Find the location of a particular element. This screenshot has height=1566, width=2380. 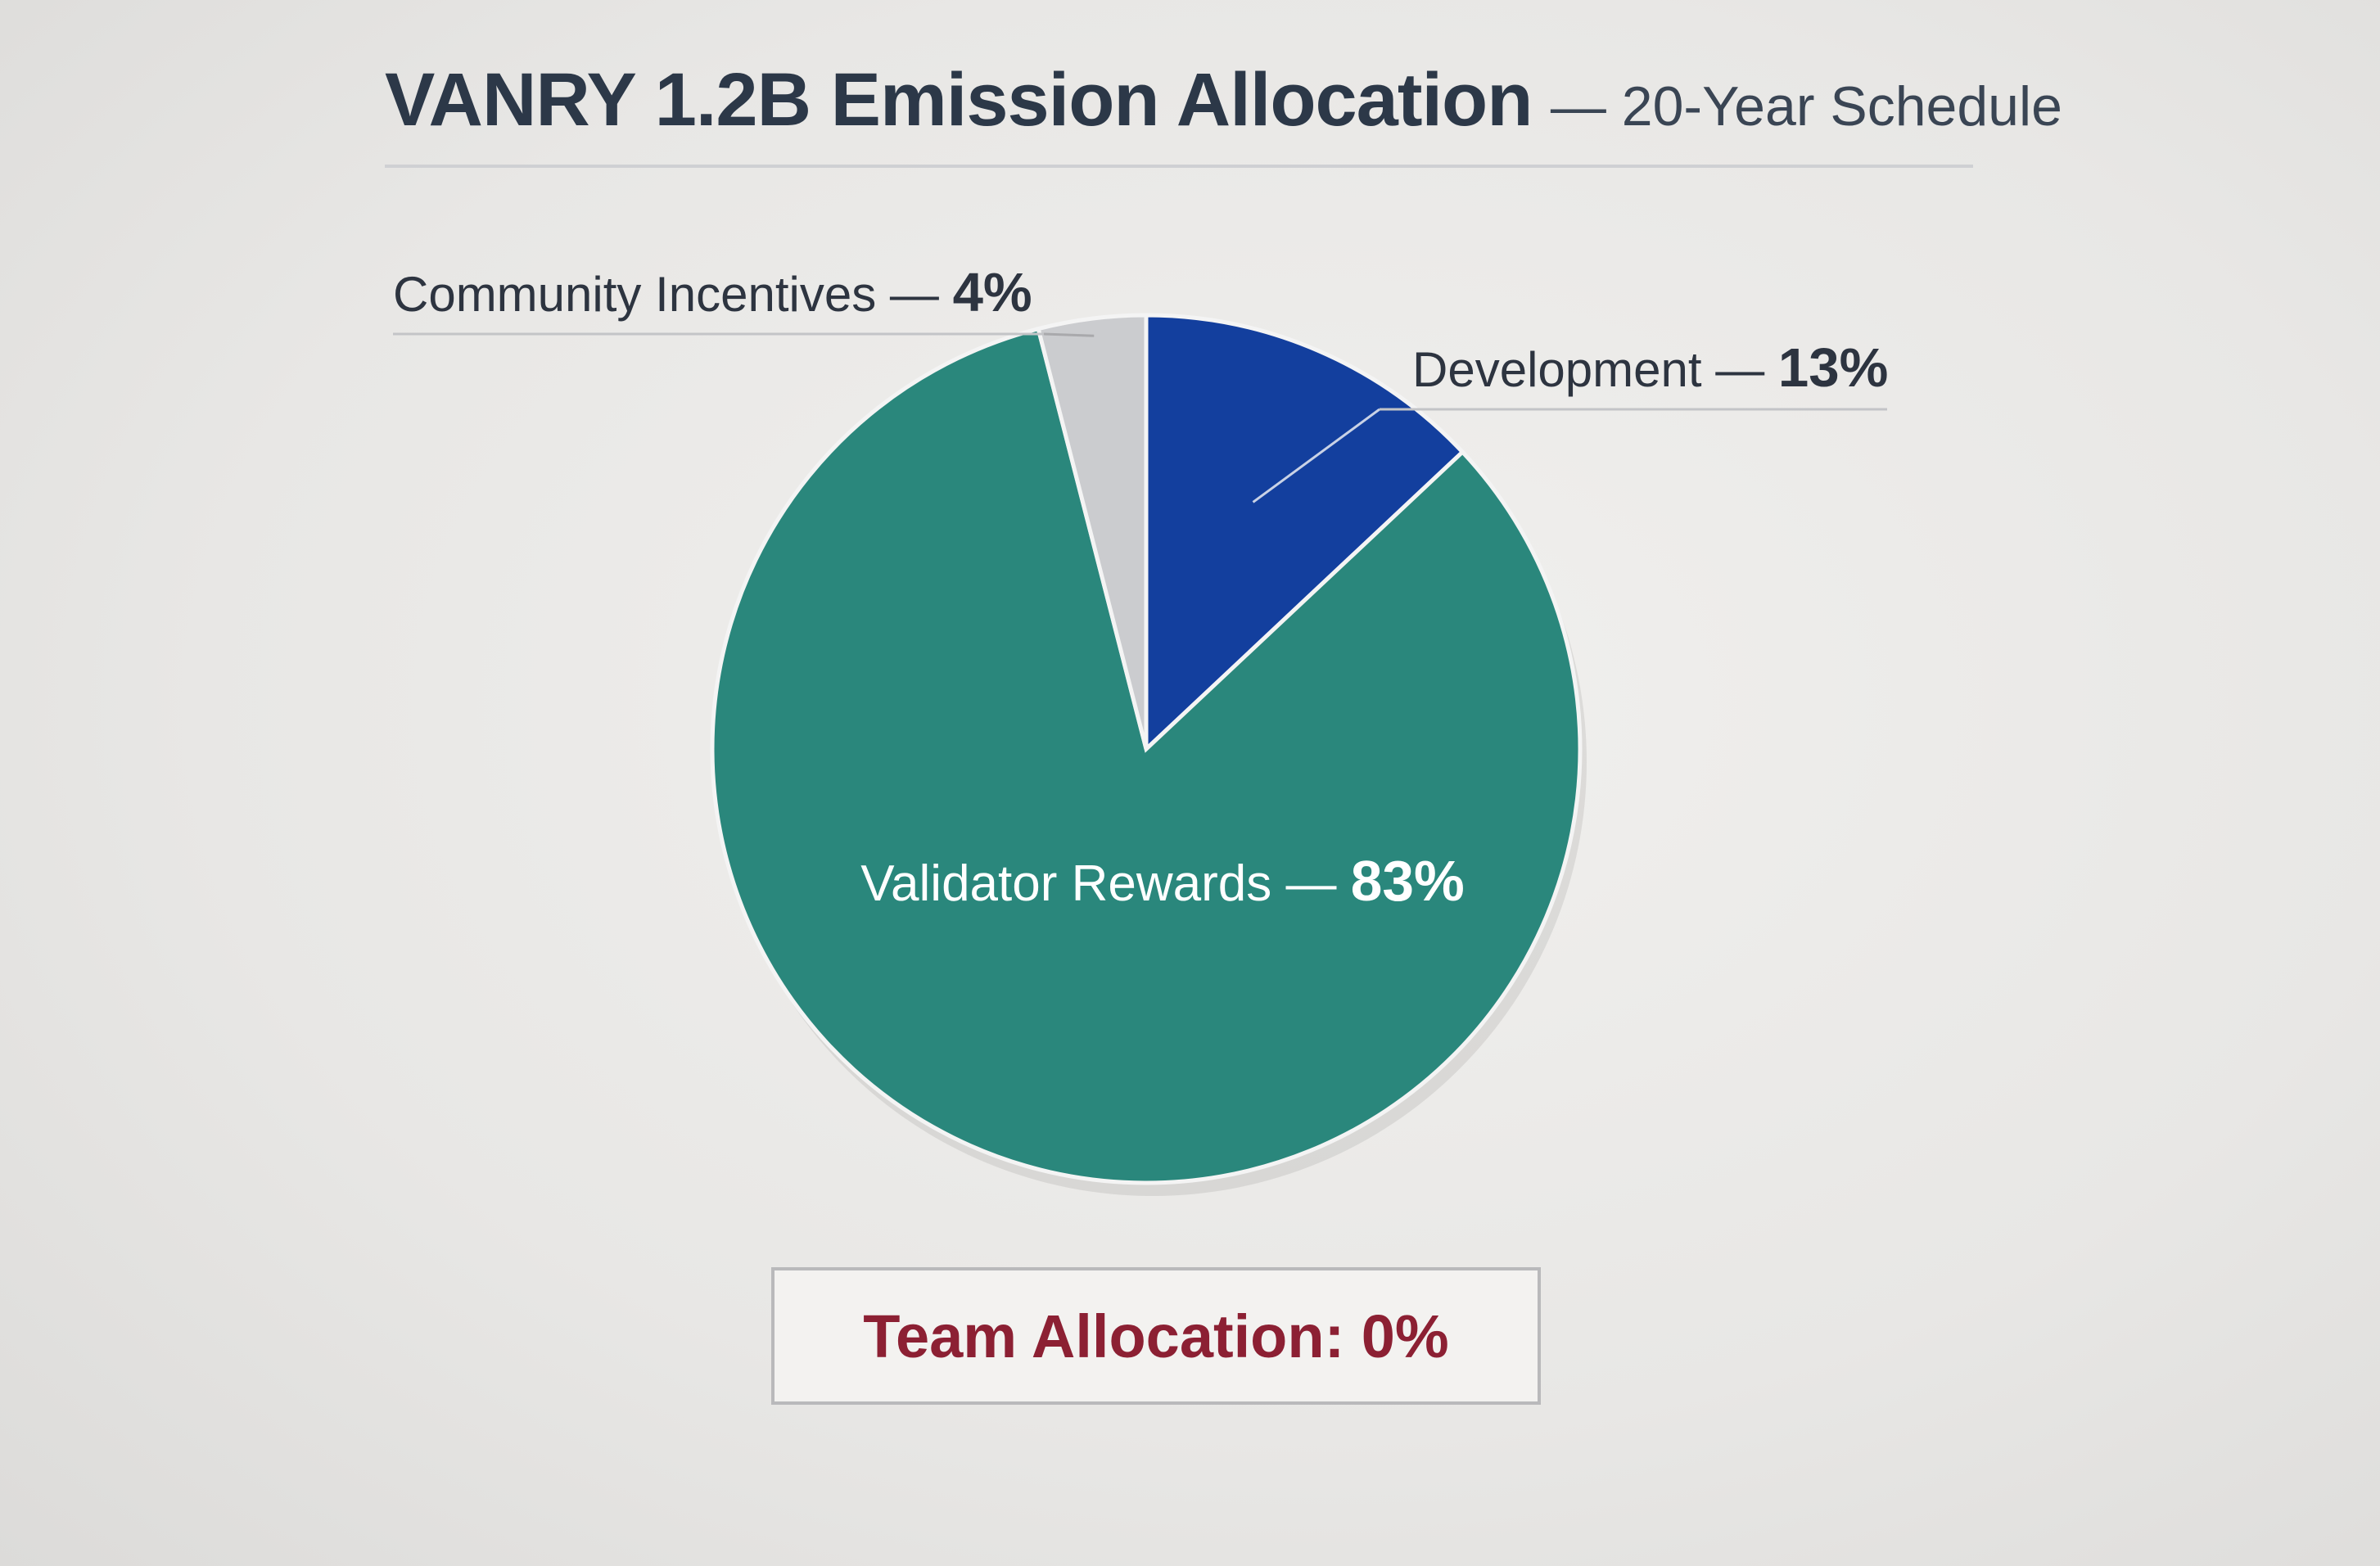

chart-title-subtitle: — 20-Year Schedule is located at coordinates (1806, 106).